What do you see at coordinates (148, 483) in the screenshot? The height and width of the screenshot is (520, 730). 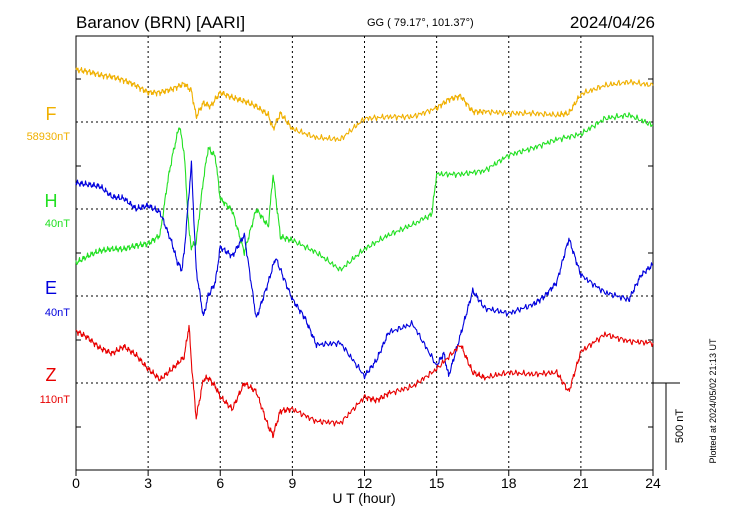 I see `x-tick-label: 3` at bounding box center [148, 483].